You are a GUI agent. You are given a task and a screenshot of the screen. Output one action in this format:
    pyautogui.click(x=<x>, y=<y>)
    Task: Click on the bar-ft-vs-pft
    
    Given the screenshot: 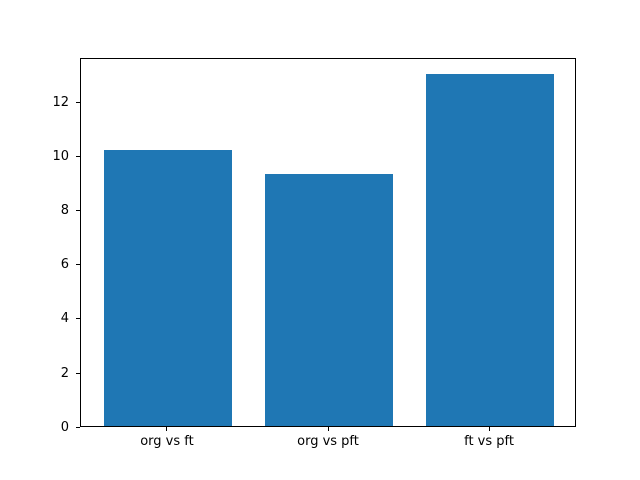 What is the action you would take?
    pyautogui.click(x=490, y=250)
    